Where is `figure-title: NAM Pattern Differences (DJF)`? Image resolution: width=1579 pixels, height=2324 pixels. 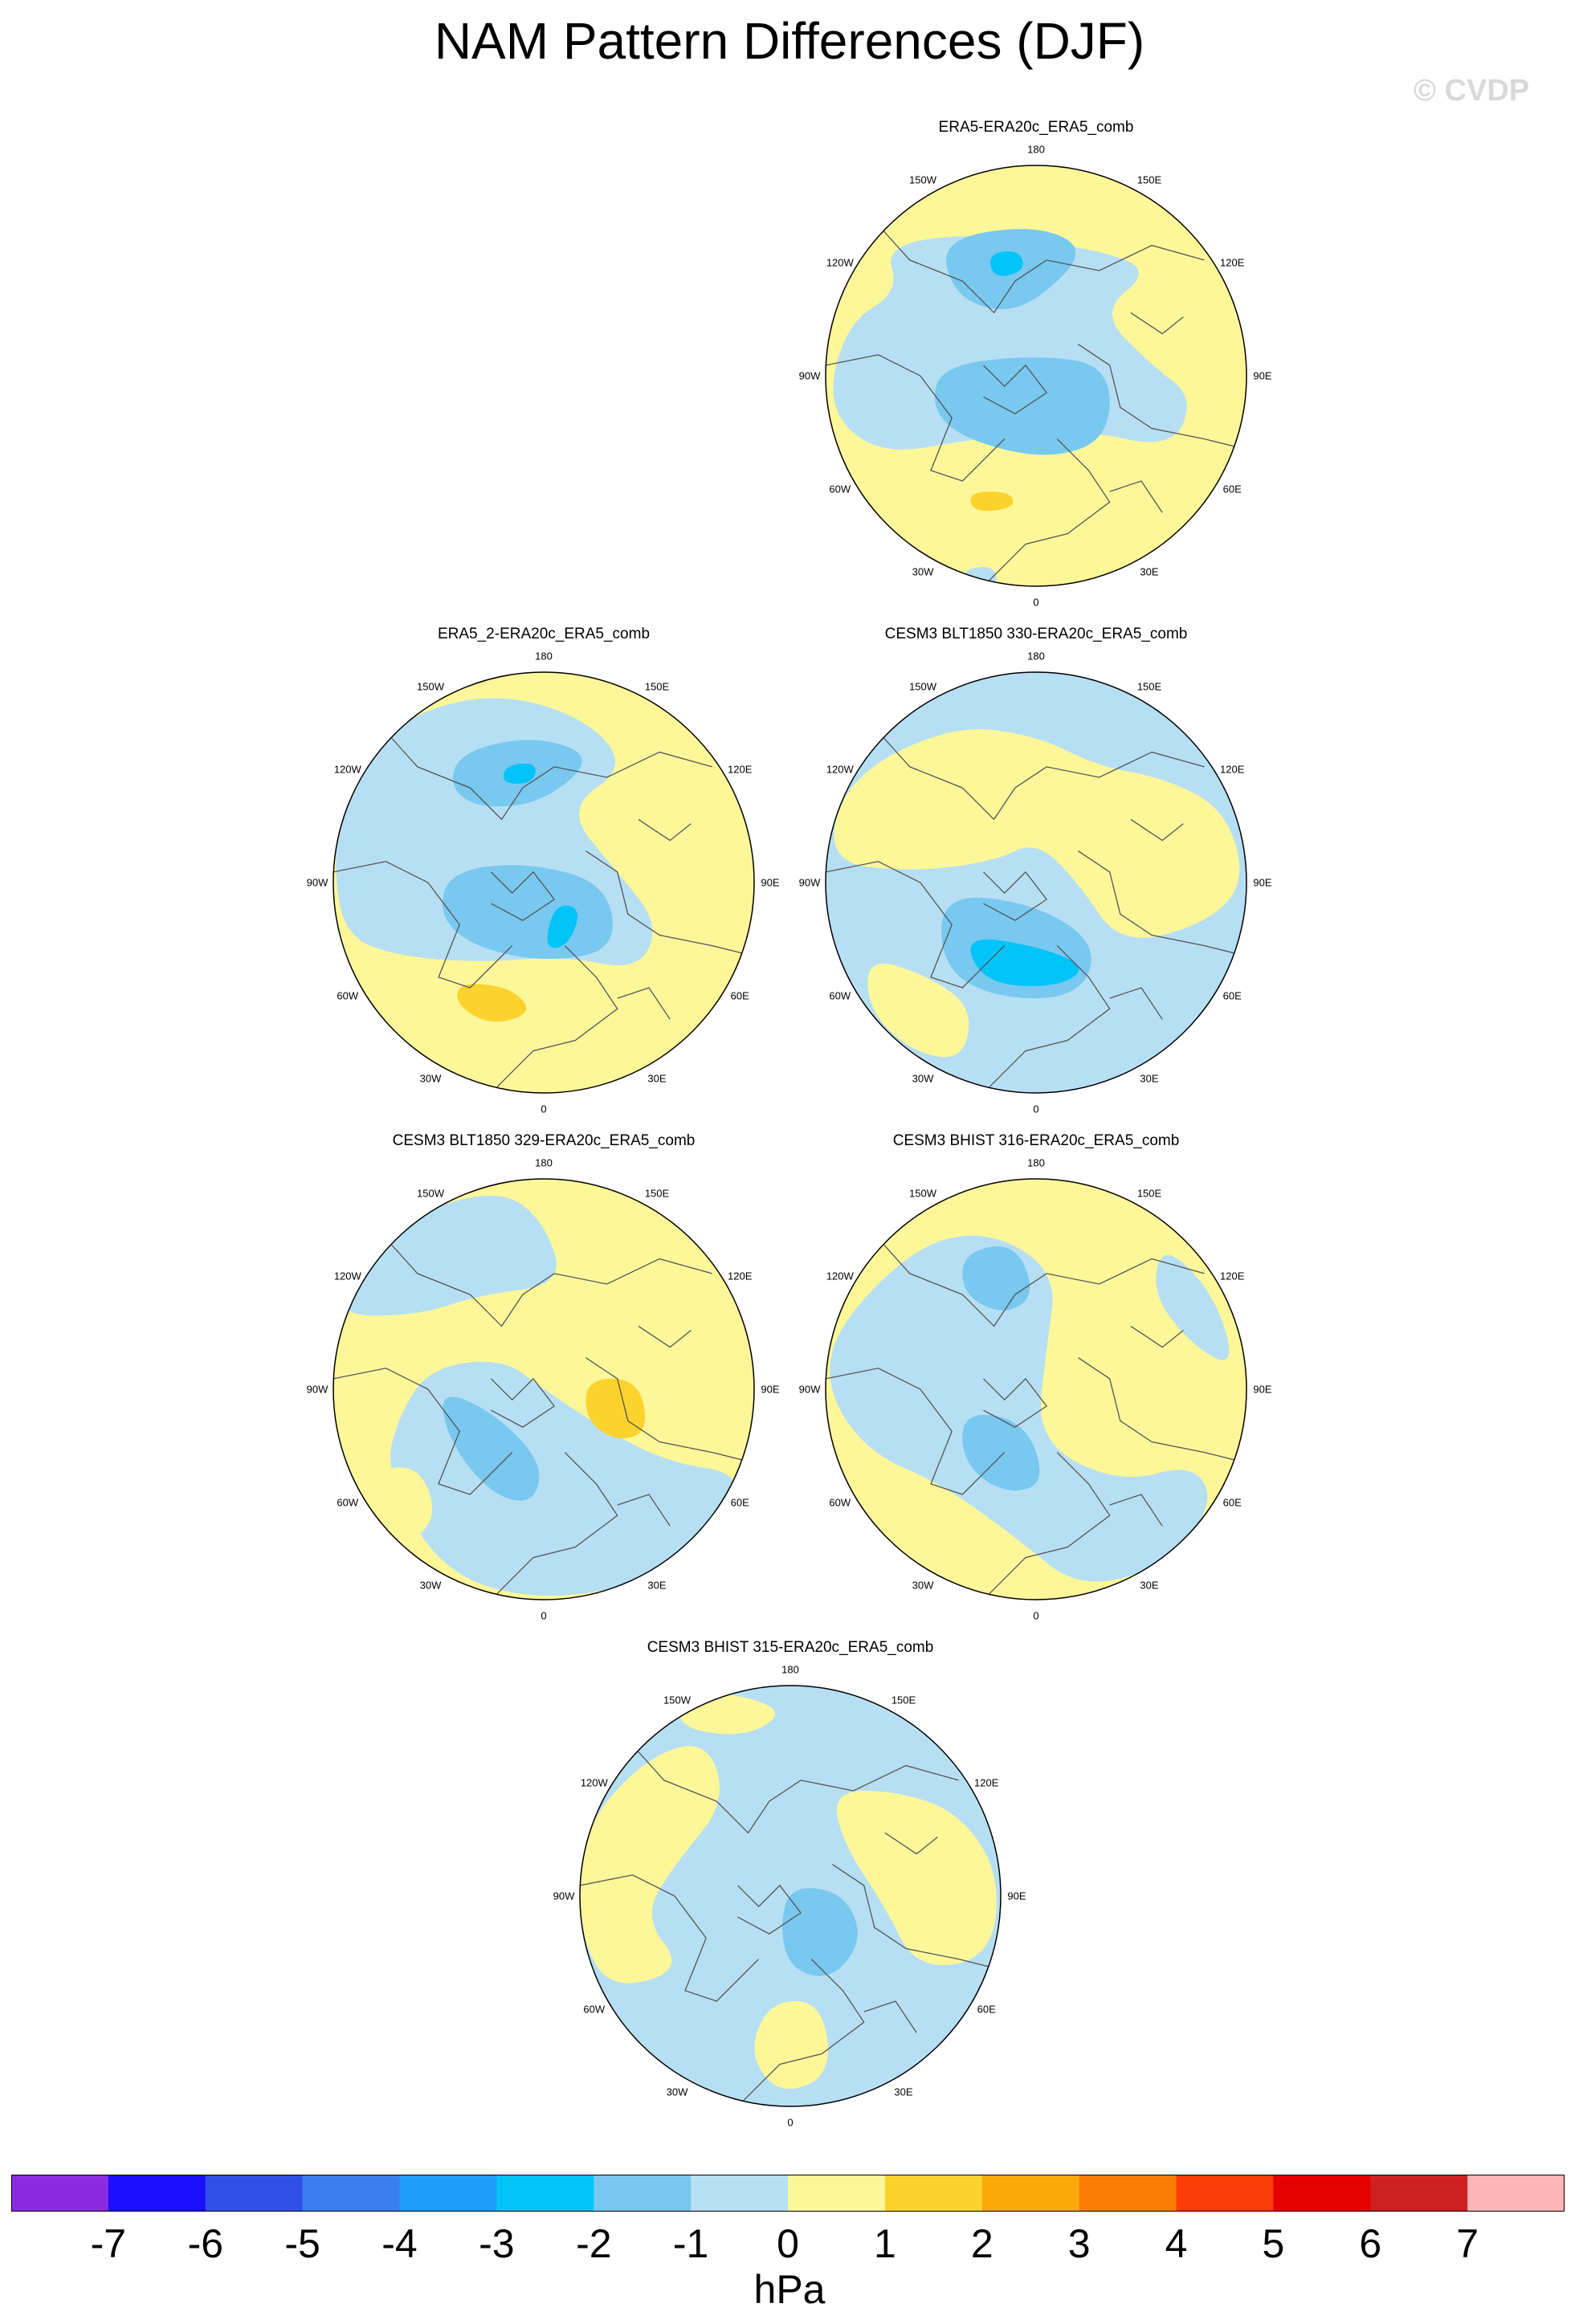 figure-title: NAM Pattern Differences (DJF) is located at coordinates (789, 41).